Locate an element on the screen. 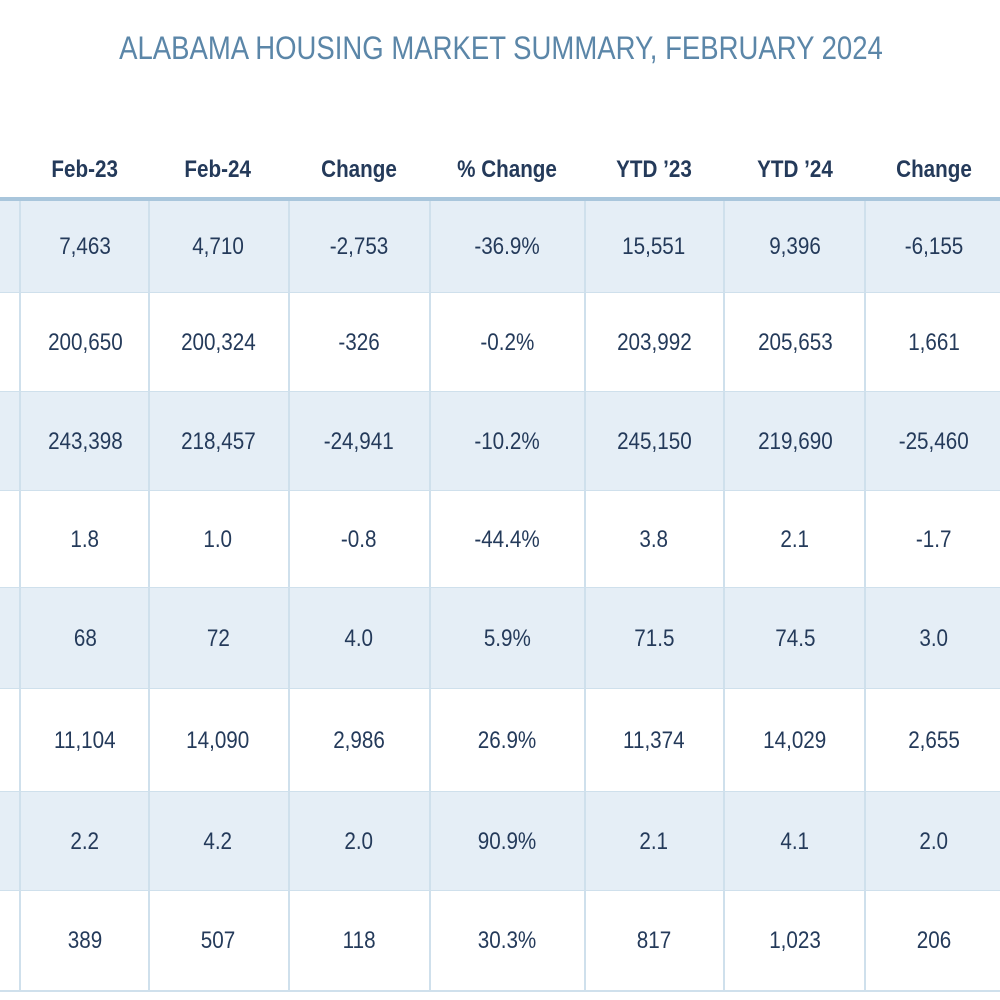 The image size is (1000, 1000). table-cell-value: -25,460 is located at coordinates (934, 441).